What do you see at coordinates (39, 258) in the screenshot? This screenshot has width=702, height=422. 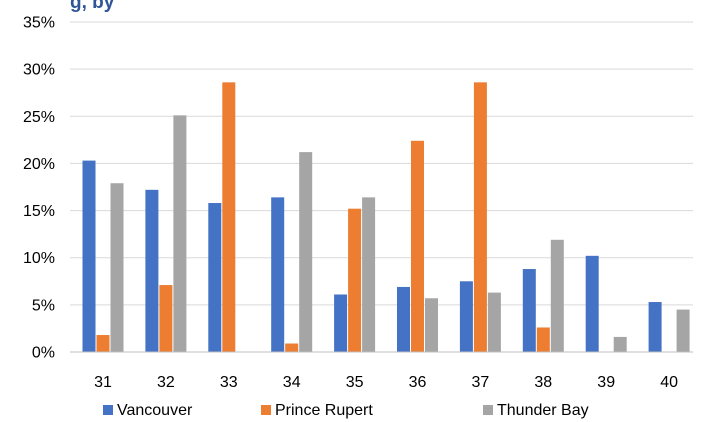 I see `y-tick-label: 10%` at bounding box center [39, 258].